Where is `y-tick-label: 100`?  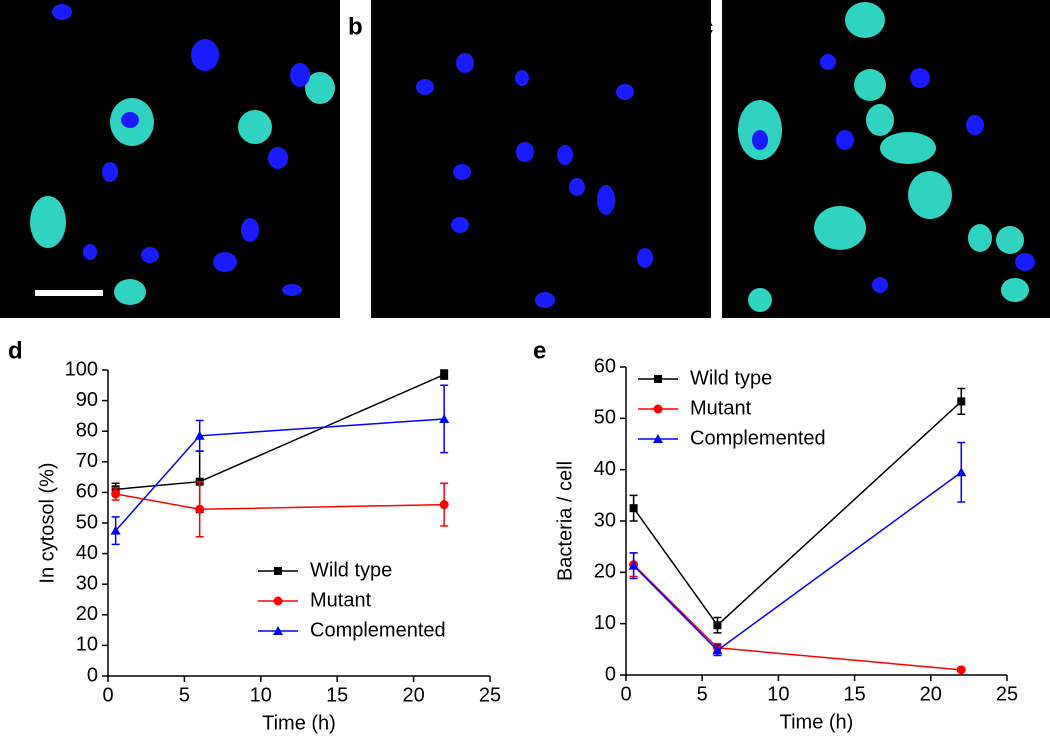 y-tick-label: 100 is located at coordinates (81, 369).